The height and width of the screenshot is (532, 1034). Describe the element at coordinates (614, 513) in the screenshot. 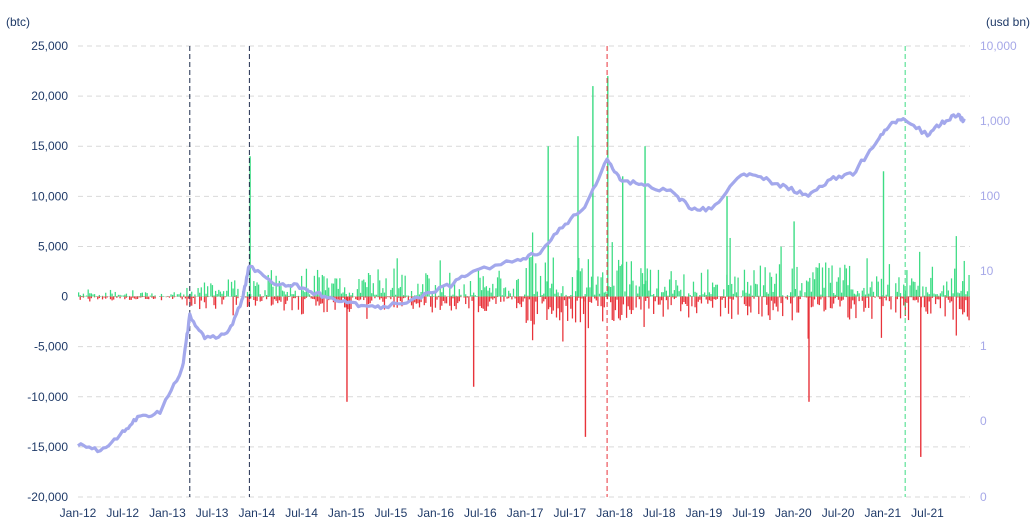

I see `x-tick-label: Jan-18` at that location.